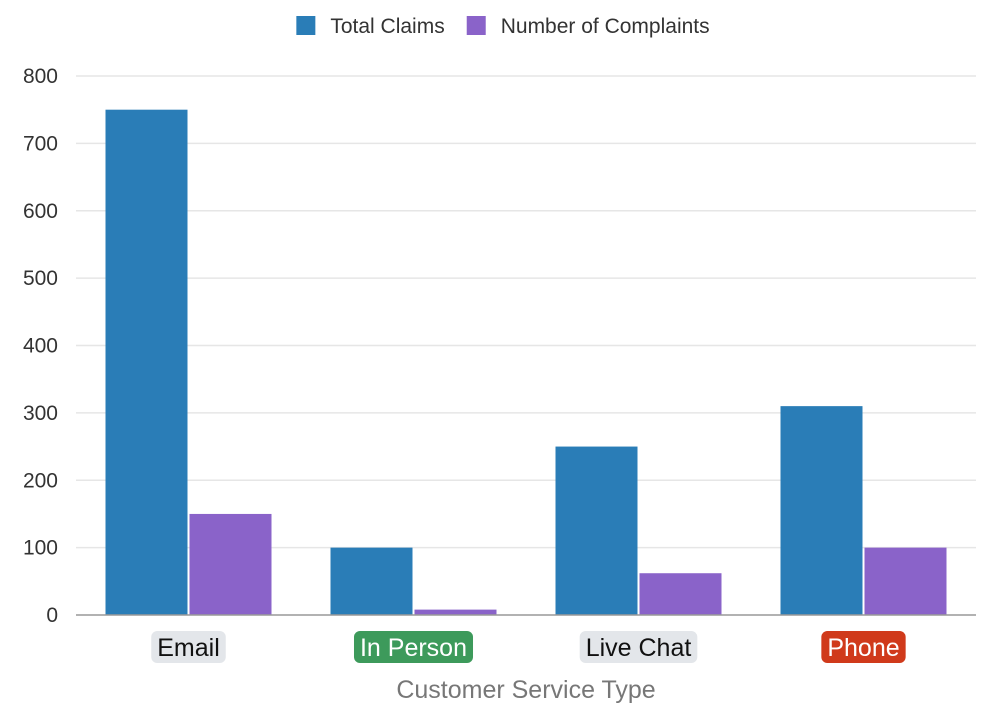  What do you see at coordinates (230, 564) in the screenshot?
I see `bar-number-of-complaints-email` at bounding box center [230, 564].